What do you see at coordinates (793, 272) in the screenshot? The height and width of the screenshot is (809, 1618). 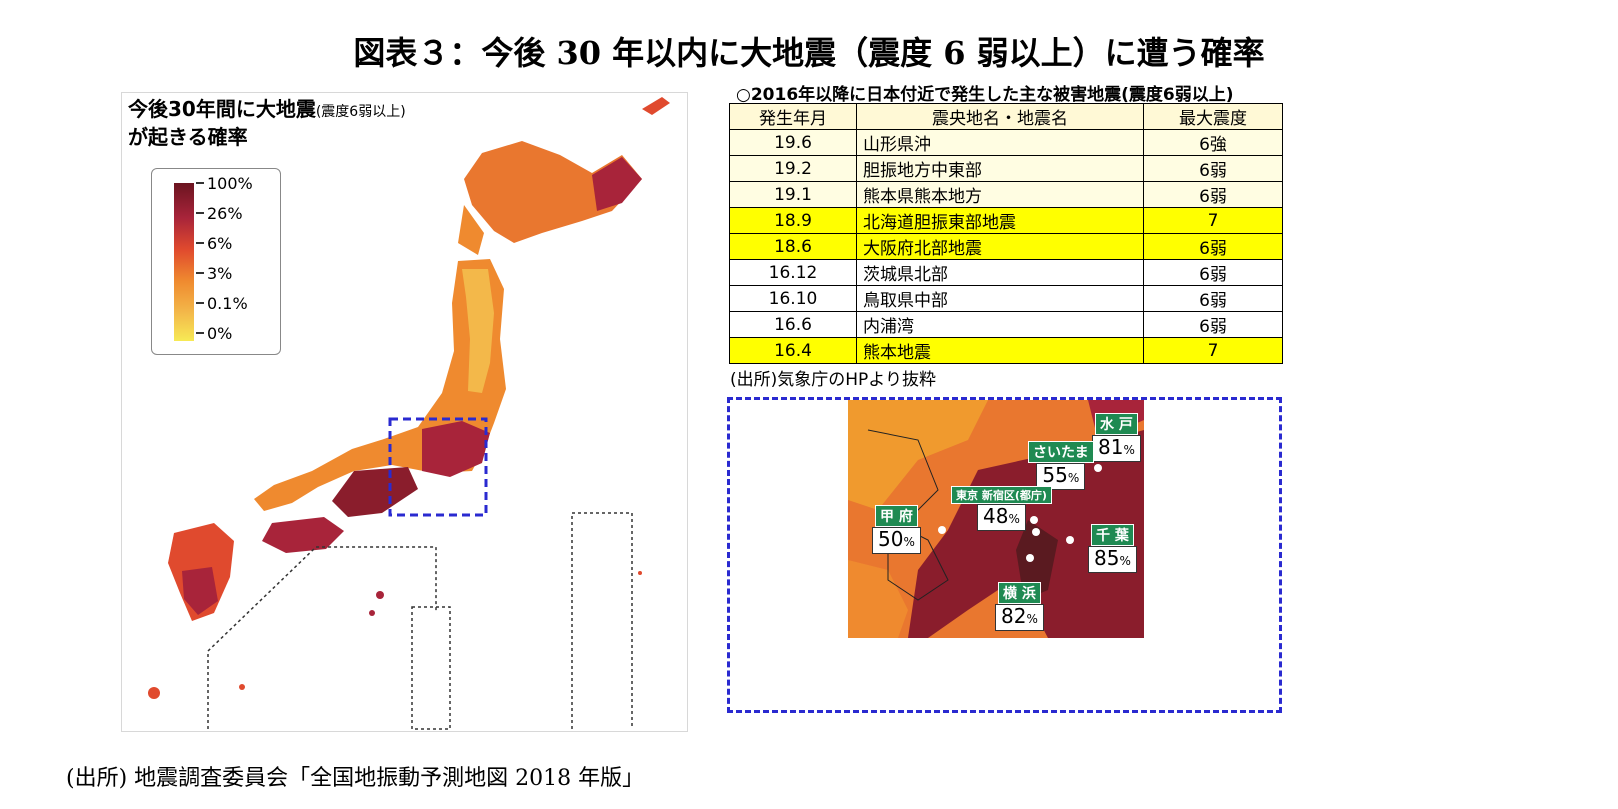 I see `date-cell: 16.12` at bounding box center [793, 272].